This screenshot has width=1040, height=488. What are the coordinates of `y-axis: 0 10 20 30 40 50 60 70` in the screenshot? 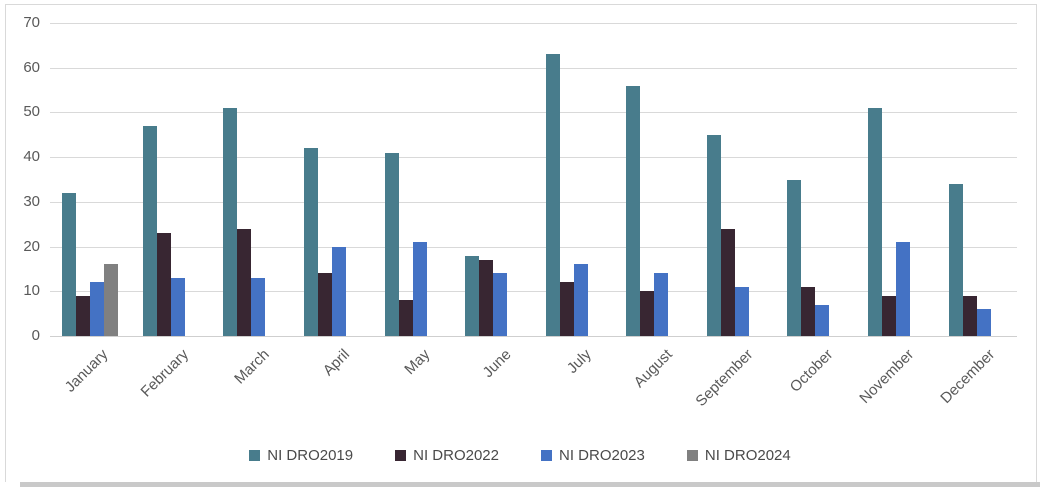 It's located at (21, 179).